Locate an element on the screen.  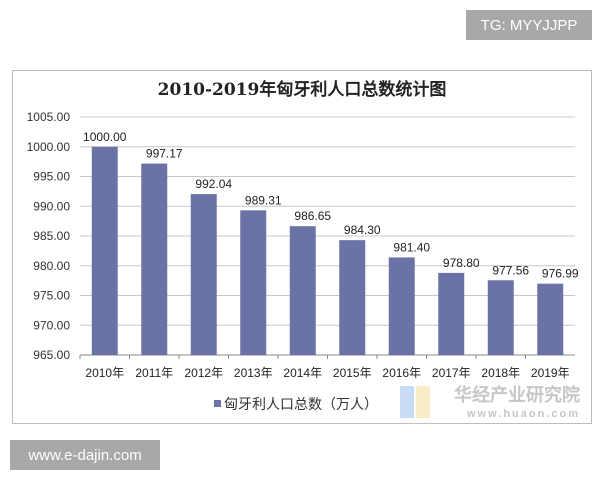
data-label: 984.30 is located at coordinates (362, 230).